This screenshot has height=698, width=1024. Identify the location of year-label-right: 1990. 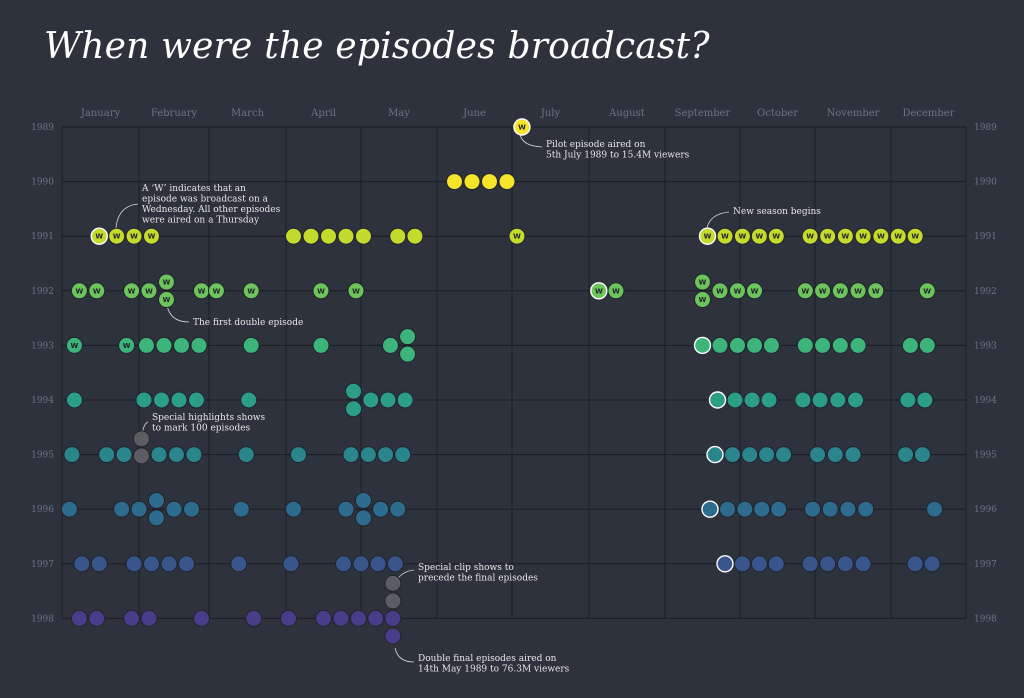
(985, 183).